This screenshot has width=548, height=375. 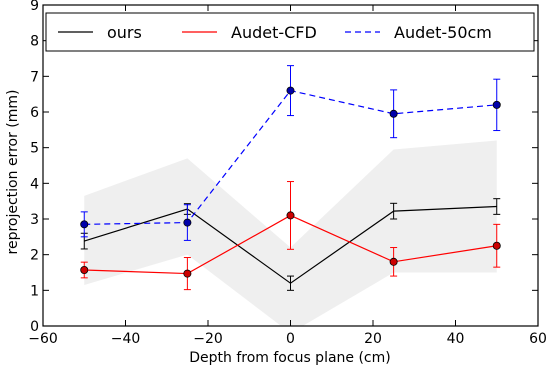 What do you see at coordinates (126, 339) in the screenshot?
I see `x-tick-label: −40` at bounding box center [126, 339].